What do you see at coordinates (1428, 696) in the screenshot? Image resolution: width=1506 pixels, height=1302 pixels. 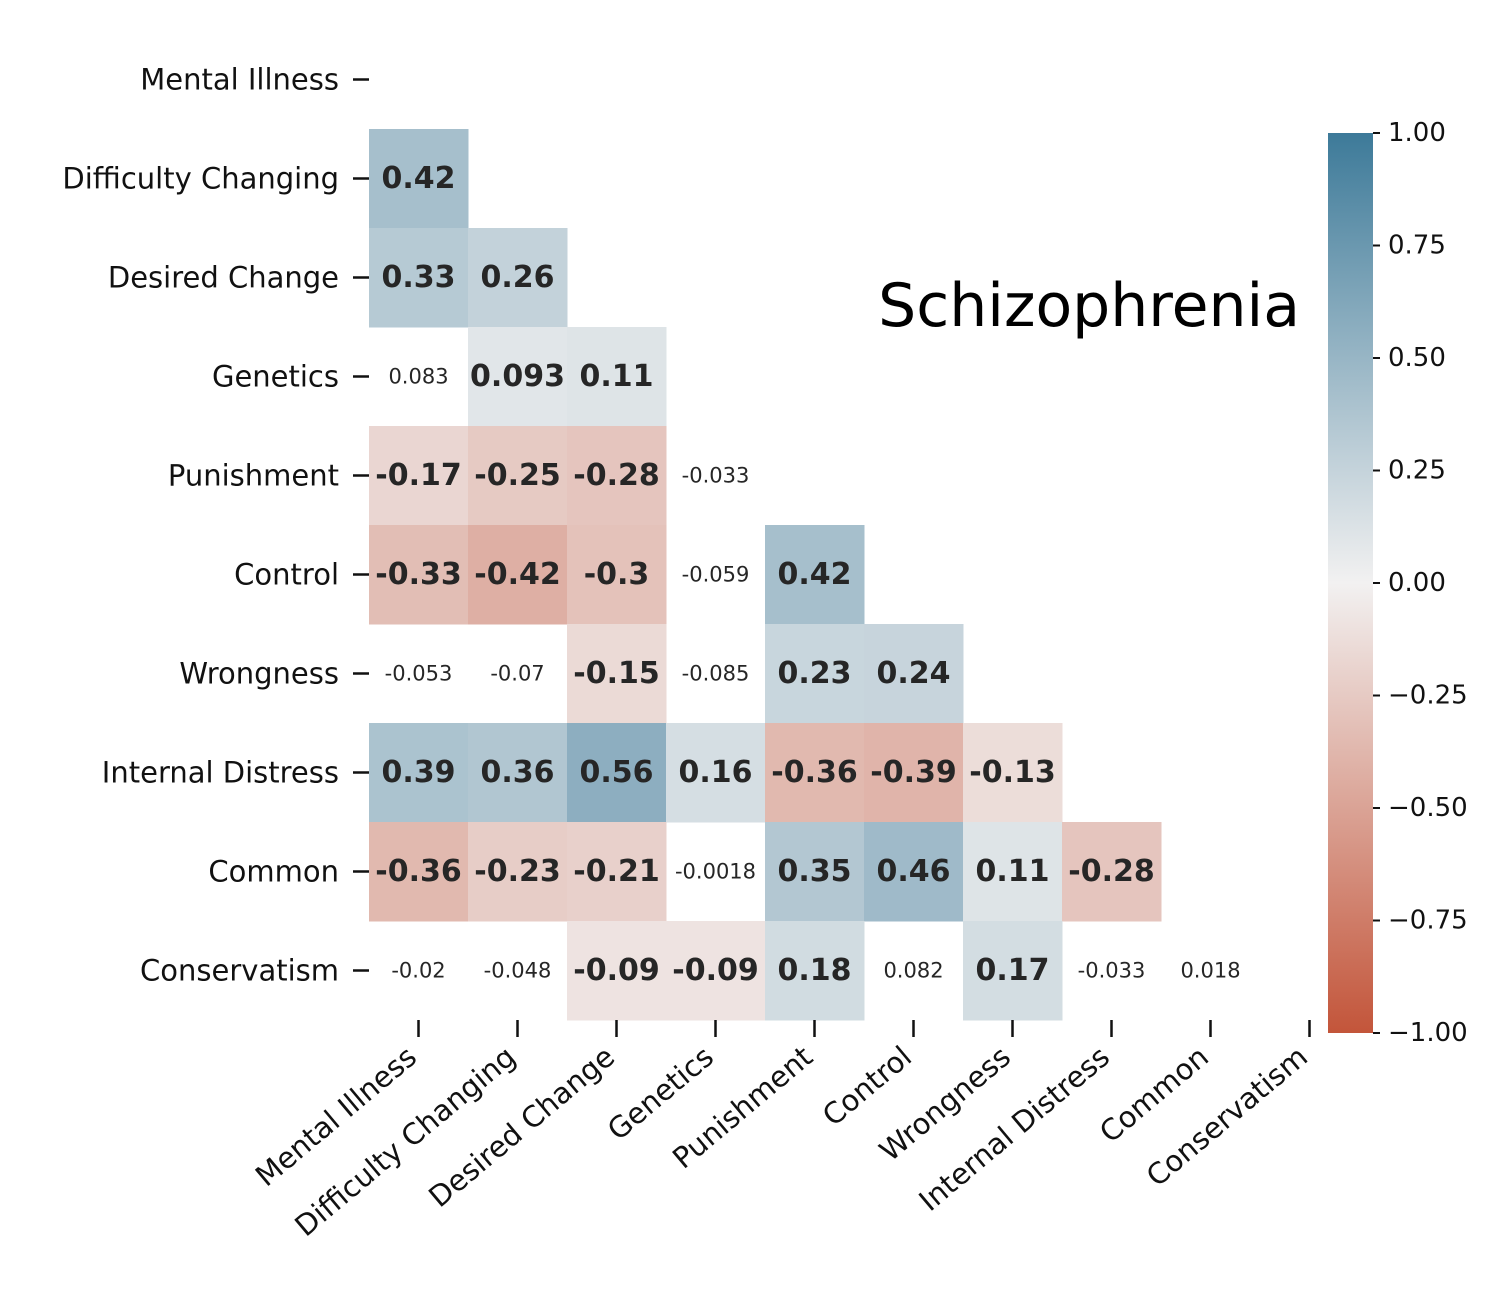 I see `colorbar-tick-label: −0.25` at bounding box center [1428, 696].